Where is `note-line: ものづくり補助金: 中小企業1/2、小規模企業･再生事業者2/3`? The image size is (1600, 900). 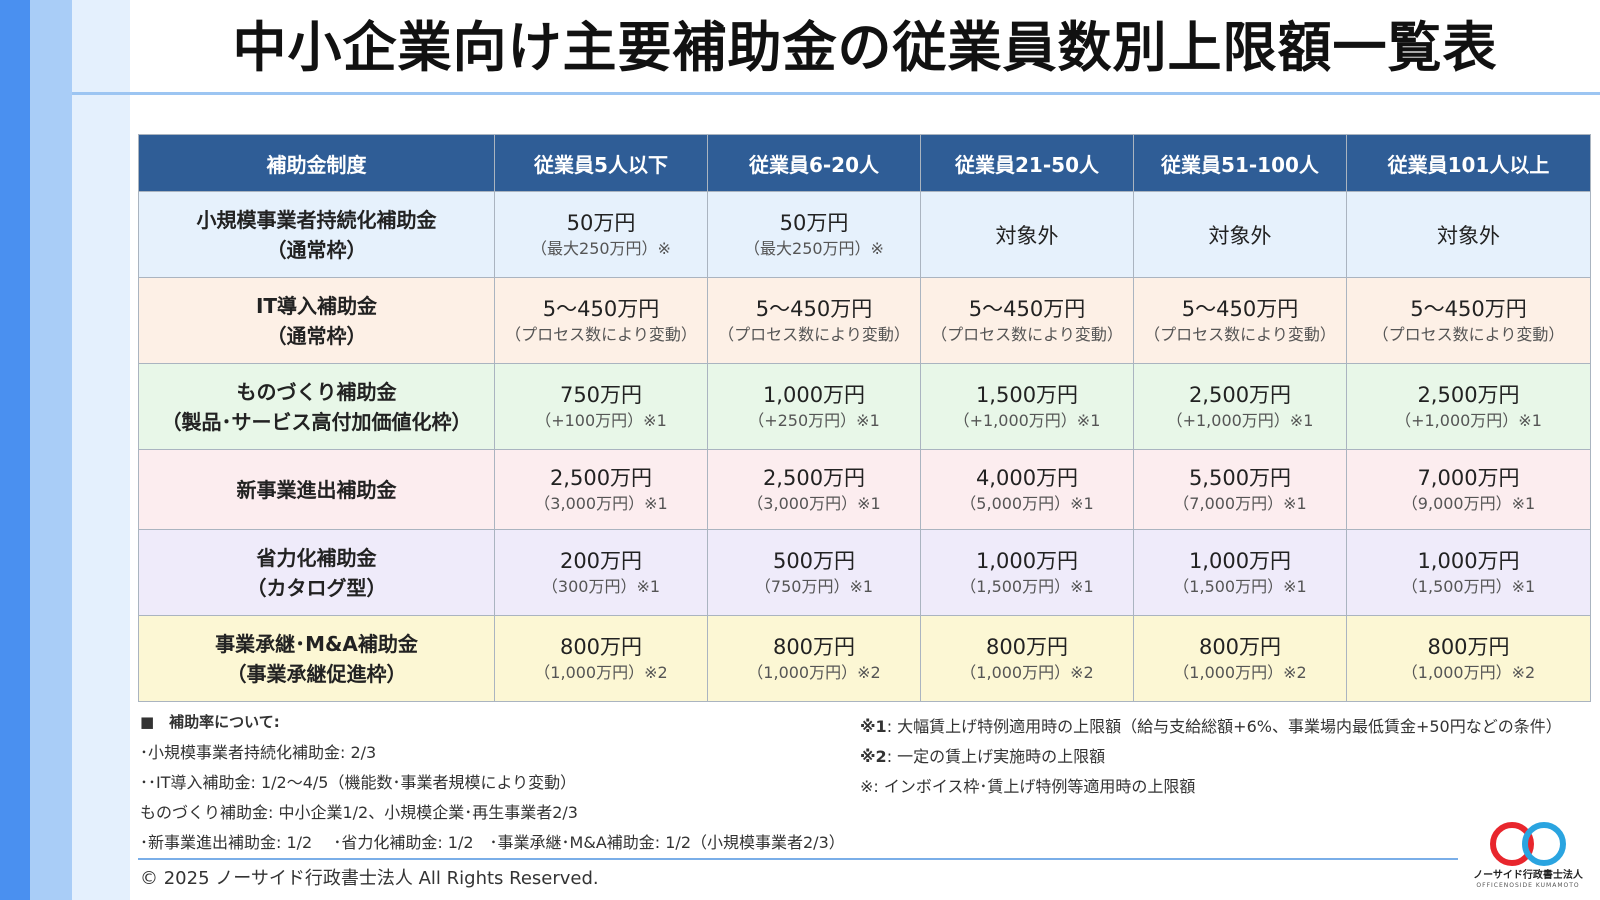 note-line: ものづくり補助金: 中小企業1/2、小規模企業･再生事業者2/3 is located at coordinates (359, 812).